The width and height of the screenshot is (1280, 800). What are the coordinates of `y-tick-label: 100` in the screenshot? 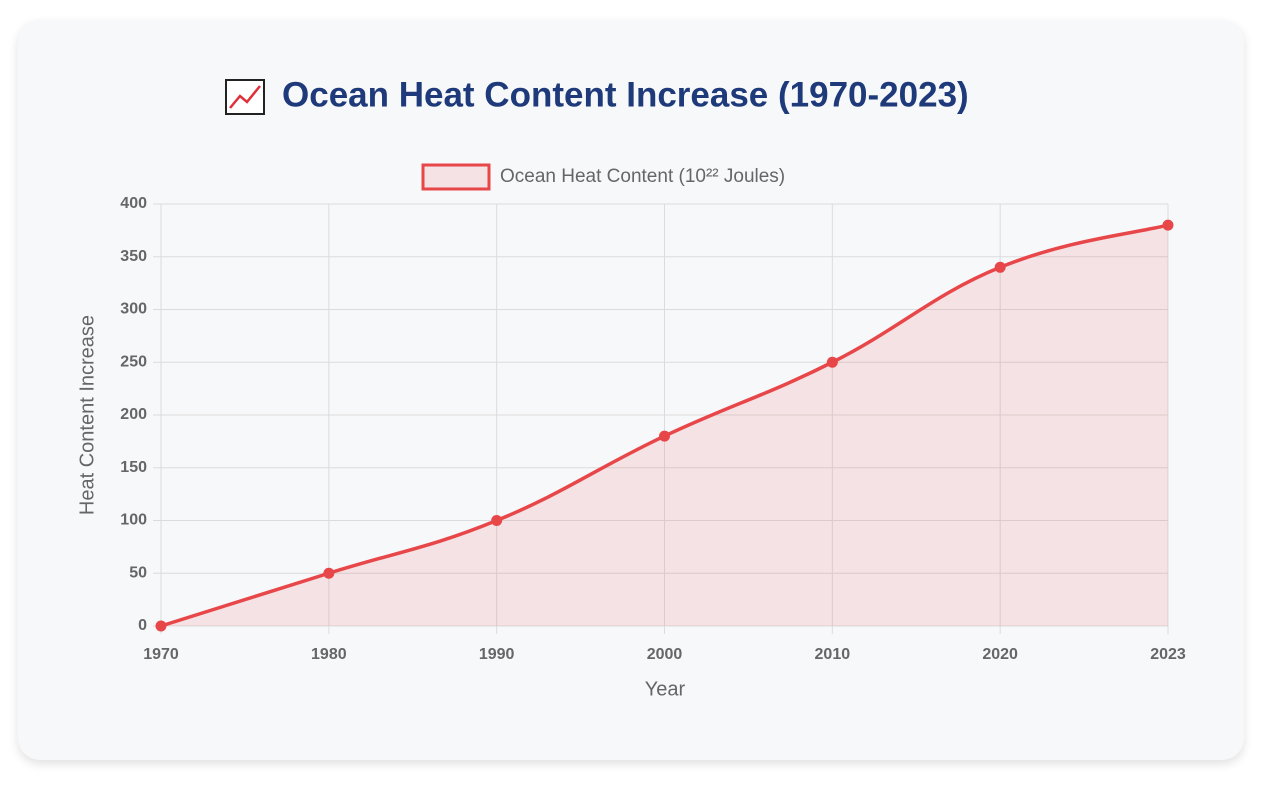 It's located at (133, 520).